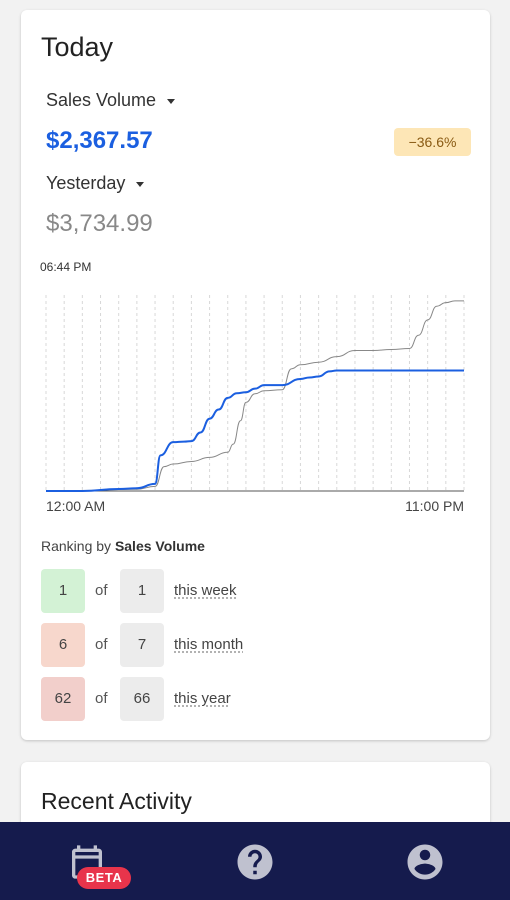 The image size is (510, 900). Describe the element at coordinates (159, 546) in the screenshot. I see `ranking-heading-metric: Sales Volume` at that location.